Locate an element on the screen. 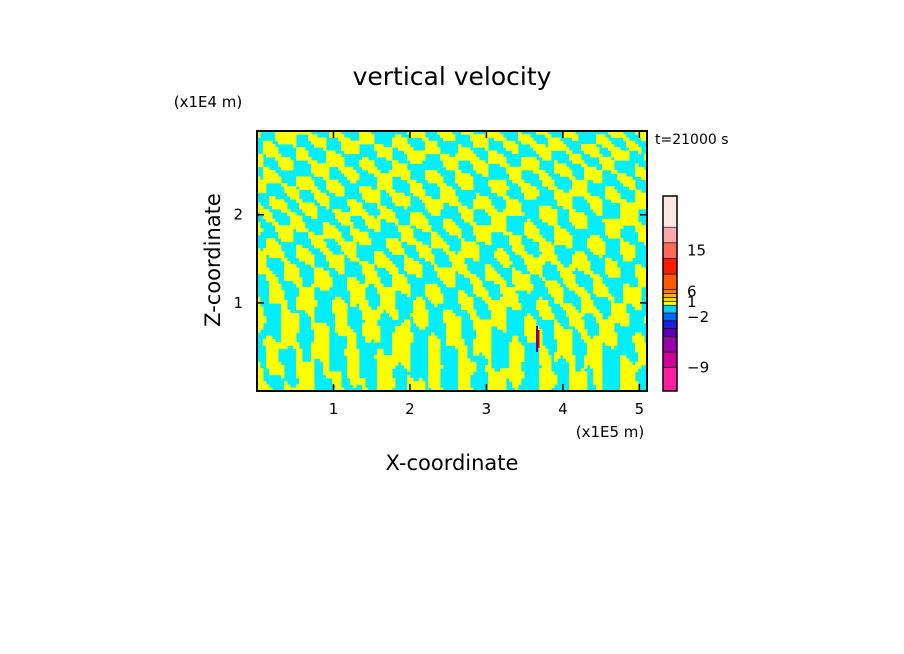  colorbar-label: 15 is located at coordinates (696, 251).